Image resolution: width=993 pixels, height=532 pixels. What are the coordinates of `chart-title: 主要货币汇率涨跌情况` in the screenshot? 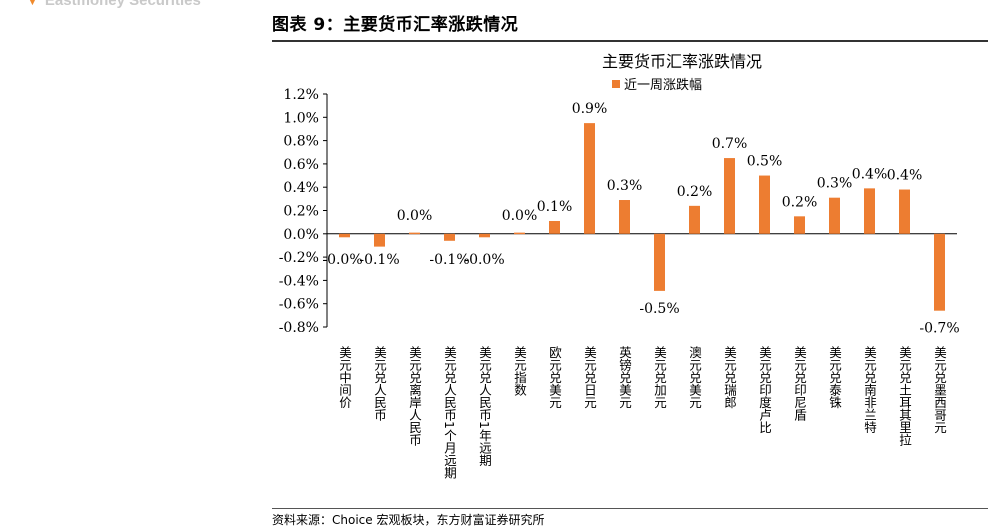 It's located at (682, 61).